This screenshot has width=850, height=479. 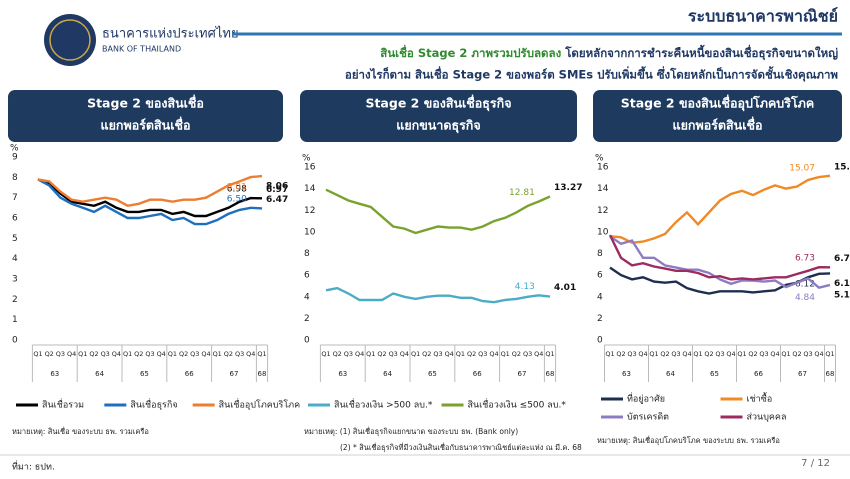 I want to click on legend-label: ที่อยู่อาศัย, so click(x=646, y=398).